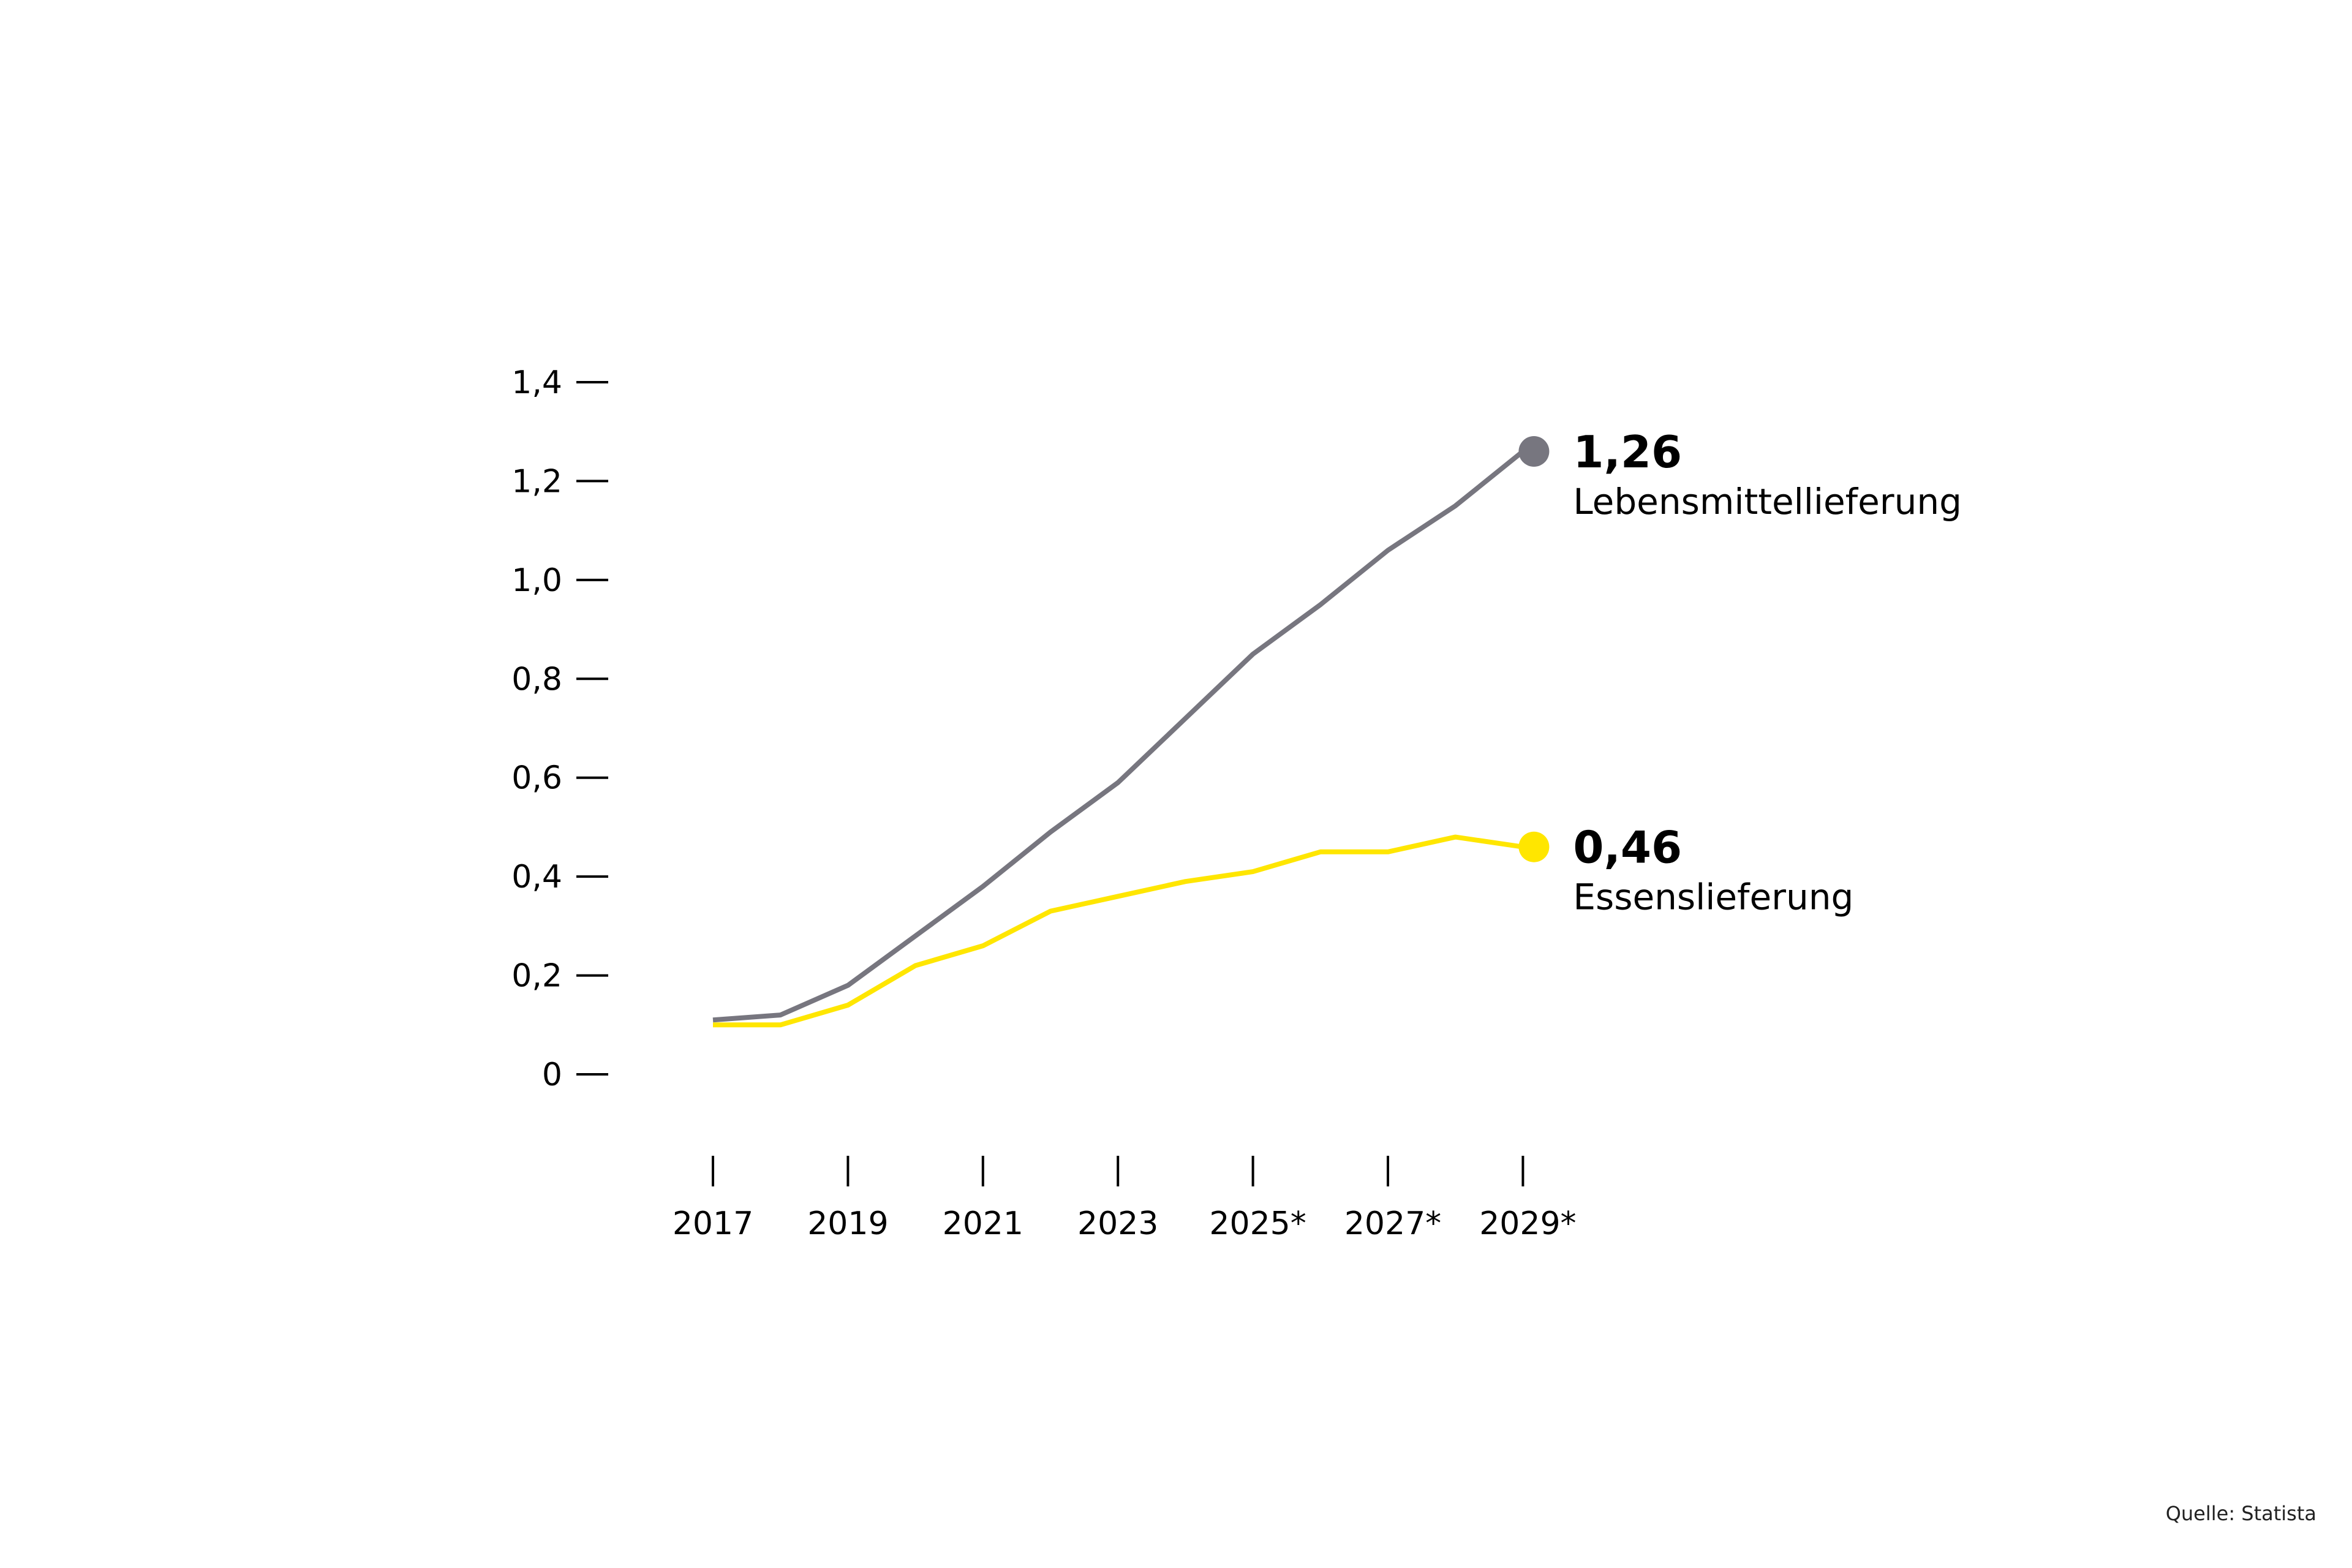 The width and height of the screenshot is (2352, 1568). I want to click on y-tick-label: 0, so click(552, 1075).